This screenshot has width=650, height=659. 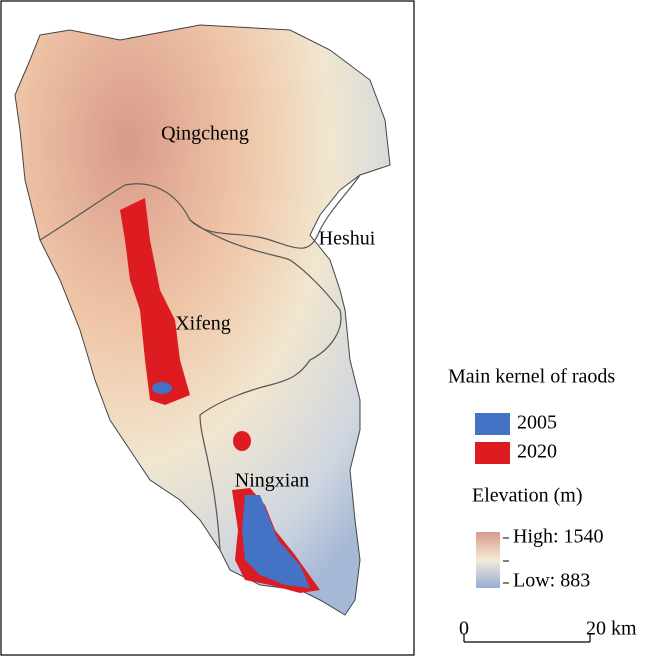 What do you see at coordinates (551, 581) in the screenshot?
I see `elevation-low: Low: 883` at bounding box center [551, 581].